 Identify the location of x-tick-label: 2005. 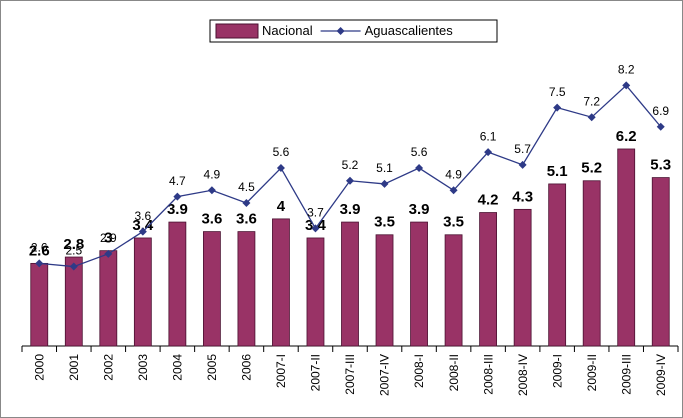
(212, 367).